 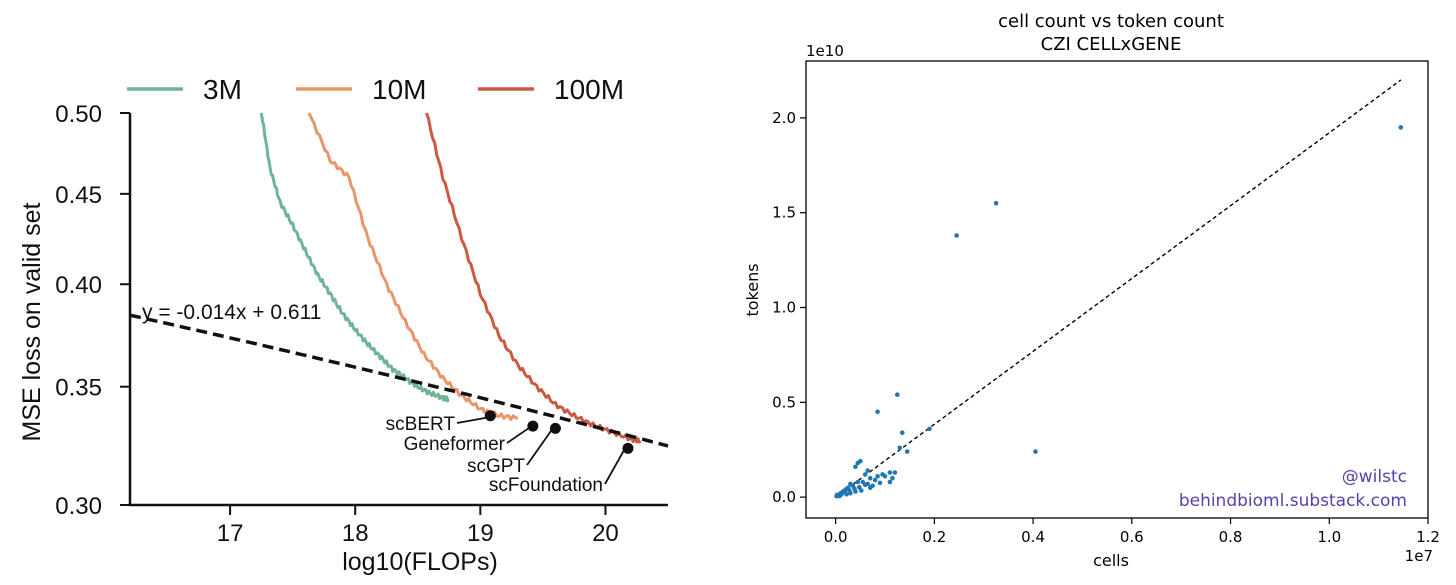 What do you see at coordinates (1428, 537) in the screenshot?
I see `x-tick-label: 1.2` at bounding box center [1428, 537].